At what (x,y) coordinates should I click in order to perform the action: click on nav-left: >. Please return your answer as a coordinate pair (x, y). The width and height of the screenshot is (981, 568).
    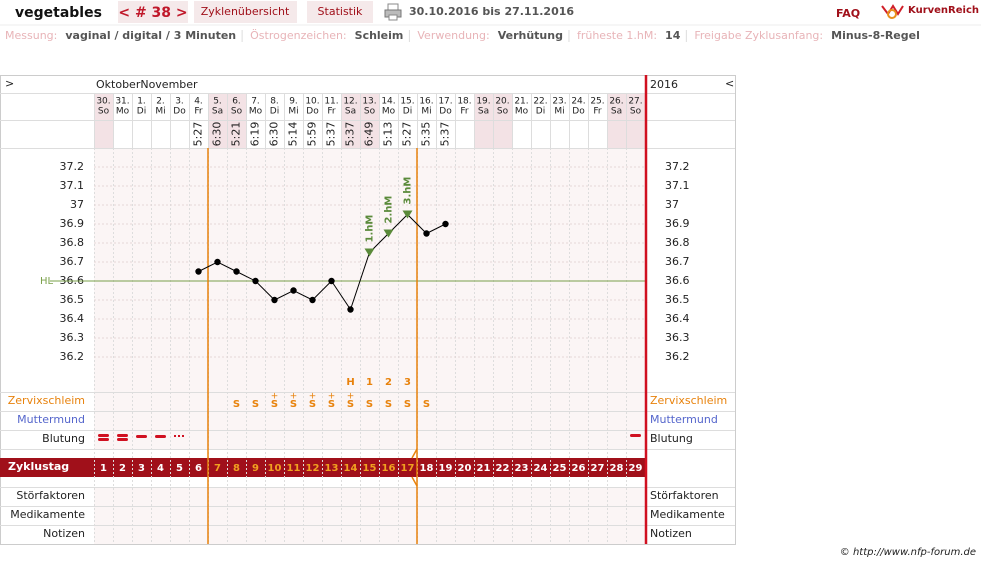
    Looking at the image, I should click on (9, 83).